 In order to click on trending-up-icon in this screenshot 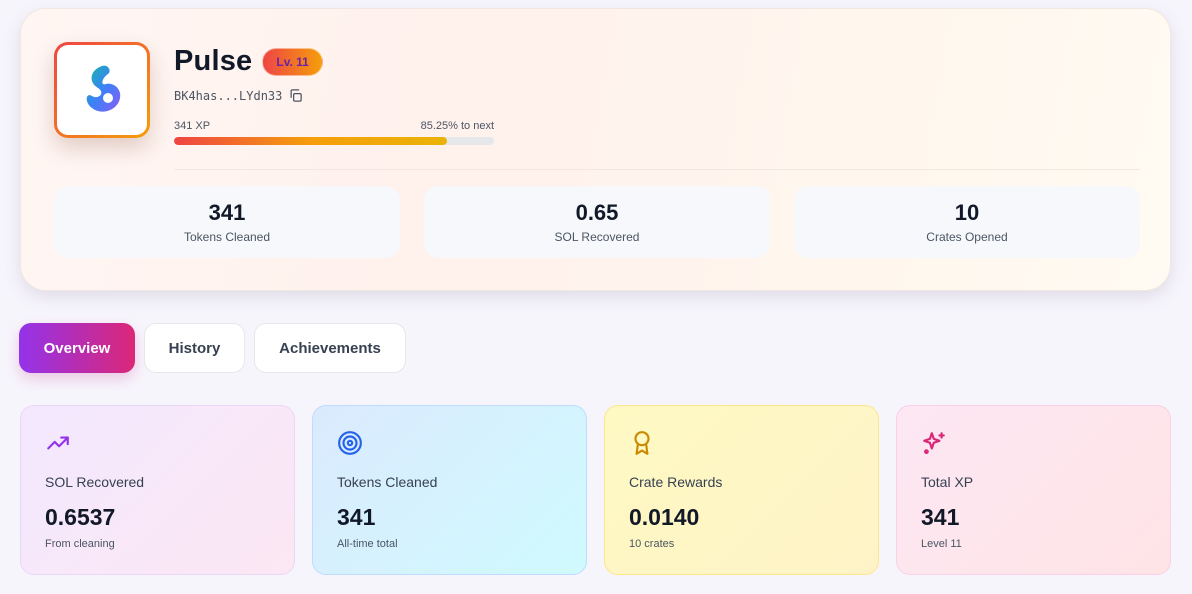, I will do `click(58, 443)`.